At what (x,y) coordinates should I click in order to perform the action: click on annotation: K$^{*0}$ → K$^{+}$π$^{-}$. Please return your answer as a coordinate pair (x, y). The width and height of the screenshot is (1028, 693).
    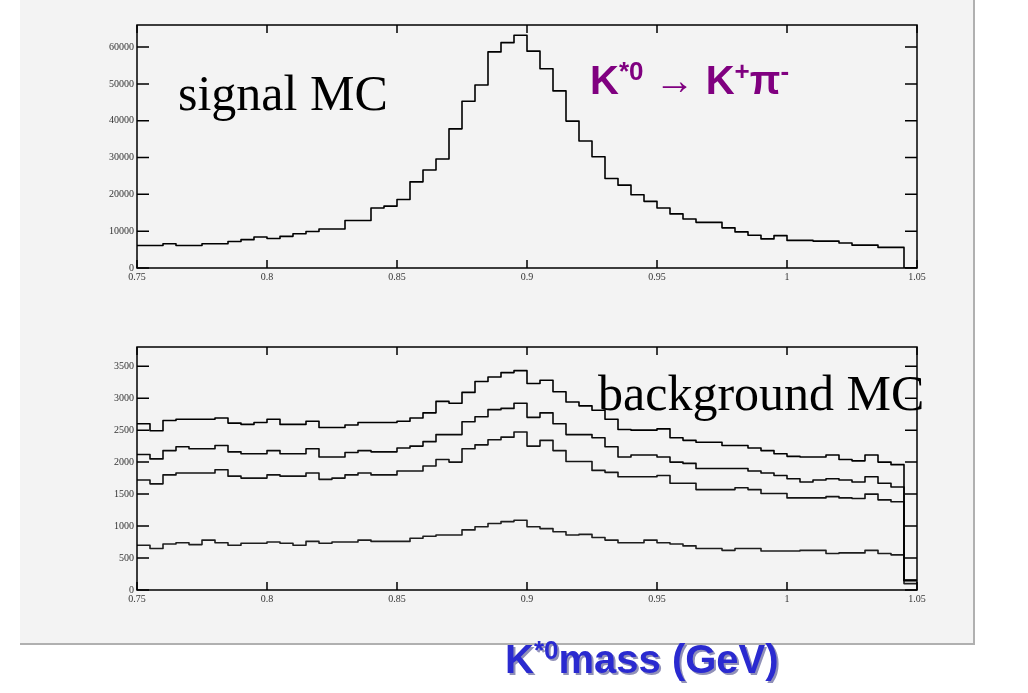
    Looking at the image, I should click on (690, 79).